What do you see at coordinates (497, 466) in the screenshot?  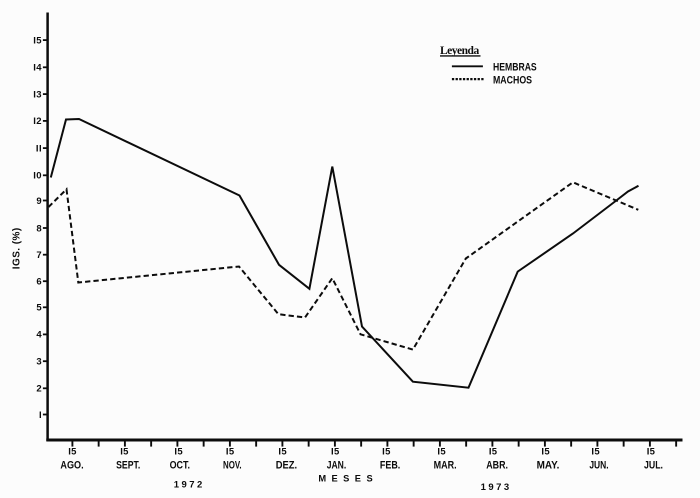 I see `svg-text: ABR.` at bounding box center [497, 466].